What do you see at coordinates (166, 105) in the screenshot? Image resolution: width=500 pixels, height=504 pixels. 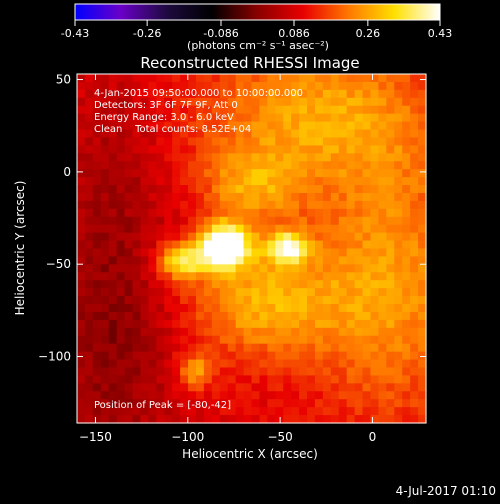 I see `annotation-detectors: Detectors: 3F 6F 7F 9F, Att 0` at bounding box center [166, 105].